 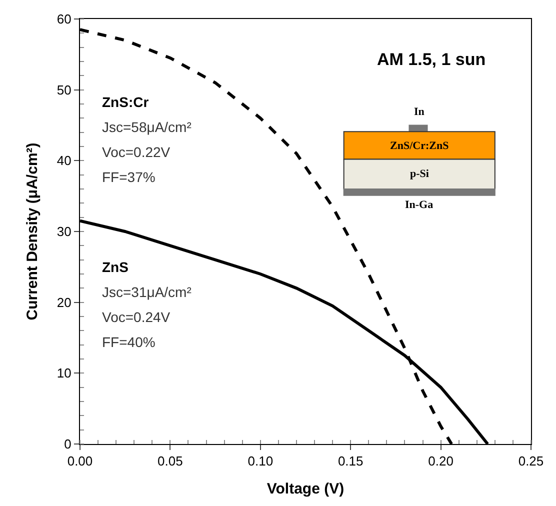 What do you see at coordinates (431, 59) in the screenshot?
I see `annotation: AM 1.5, 1 sun` at bounding box center [431, 59].